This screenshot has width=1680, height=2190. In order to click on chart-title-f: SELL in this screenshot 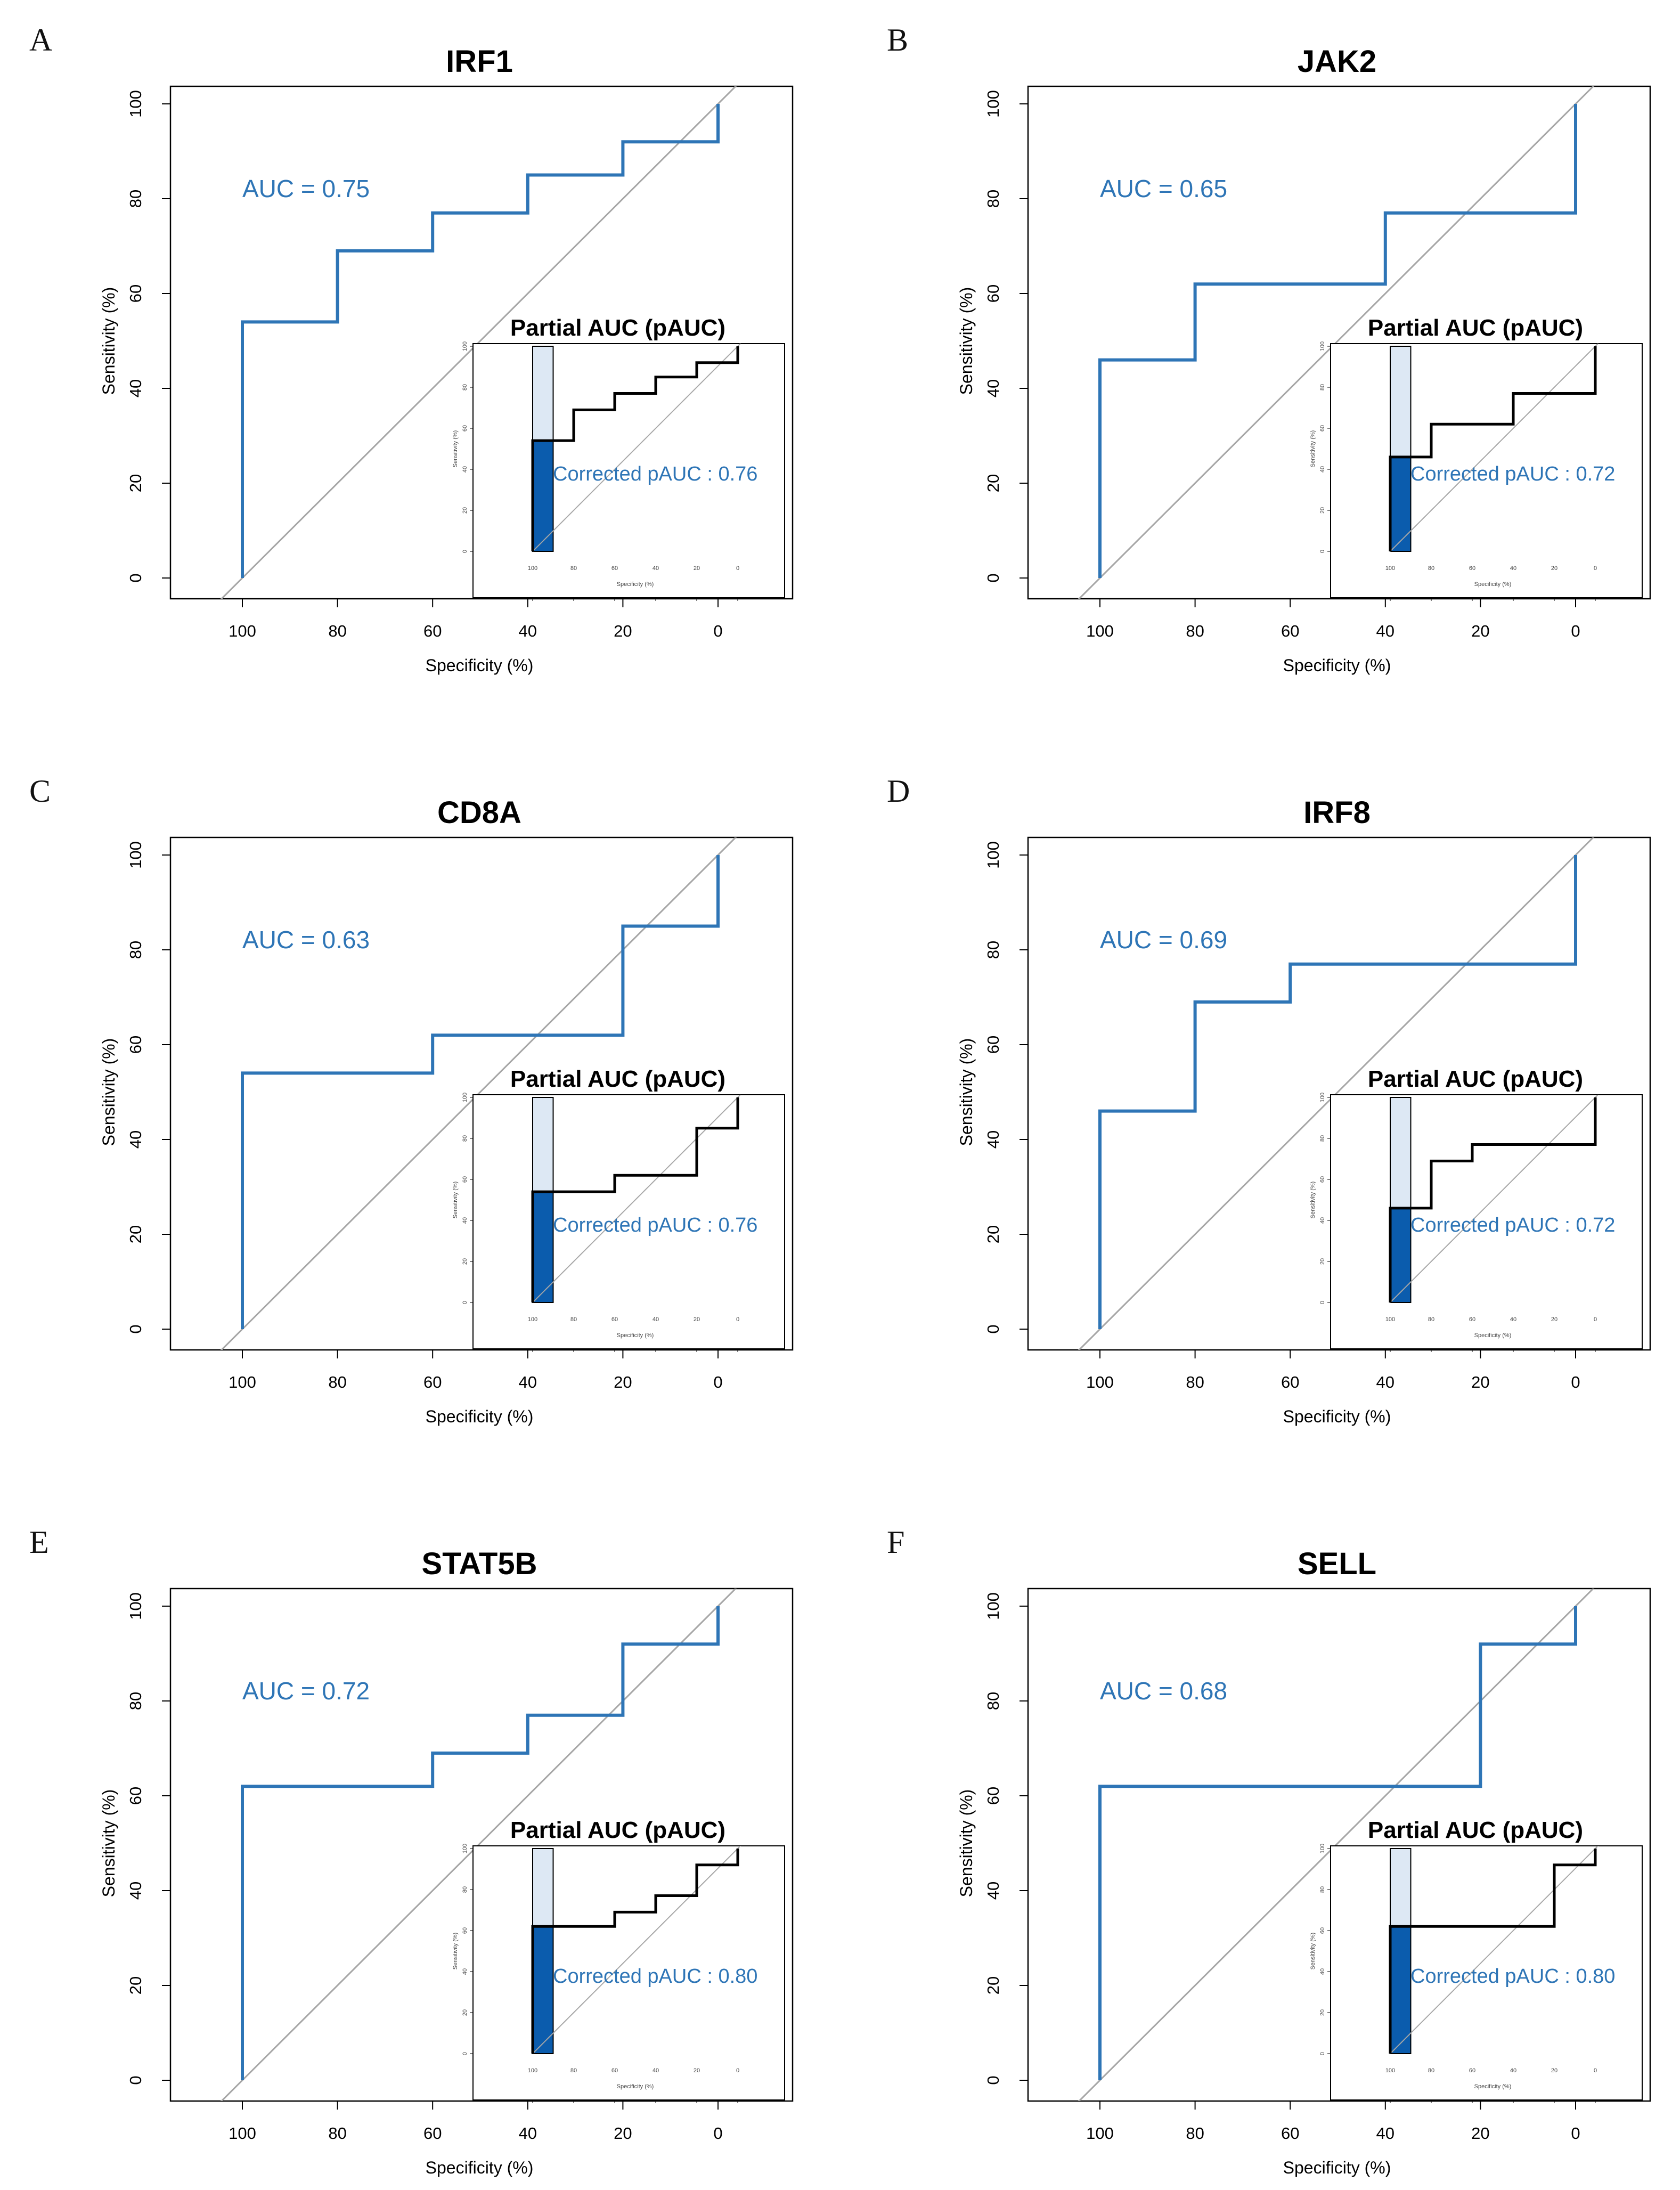, I will do `click(1337, 1563)`.